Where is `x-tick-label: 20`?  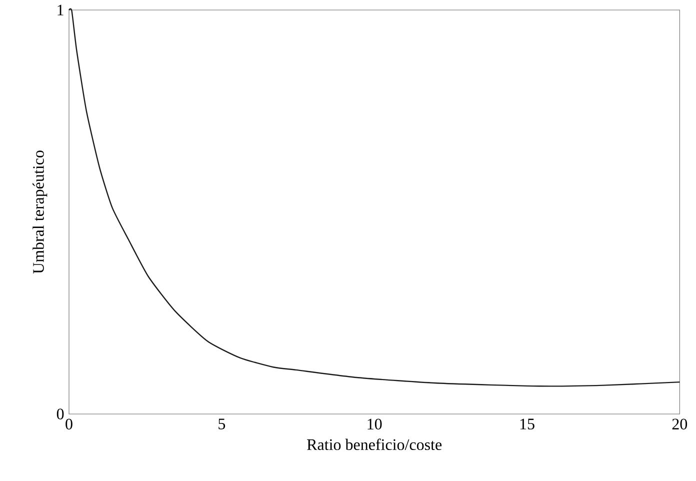 x-tick-label: 20 is located at coordinates (680, 424).